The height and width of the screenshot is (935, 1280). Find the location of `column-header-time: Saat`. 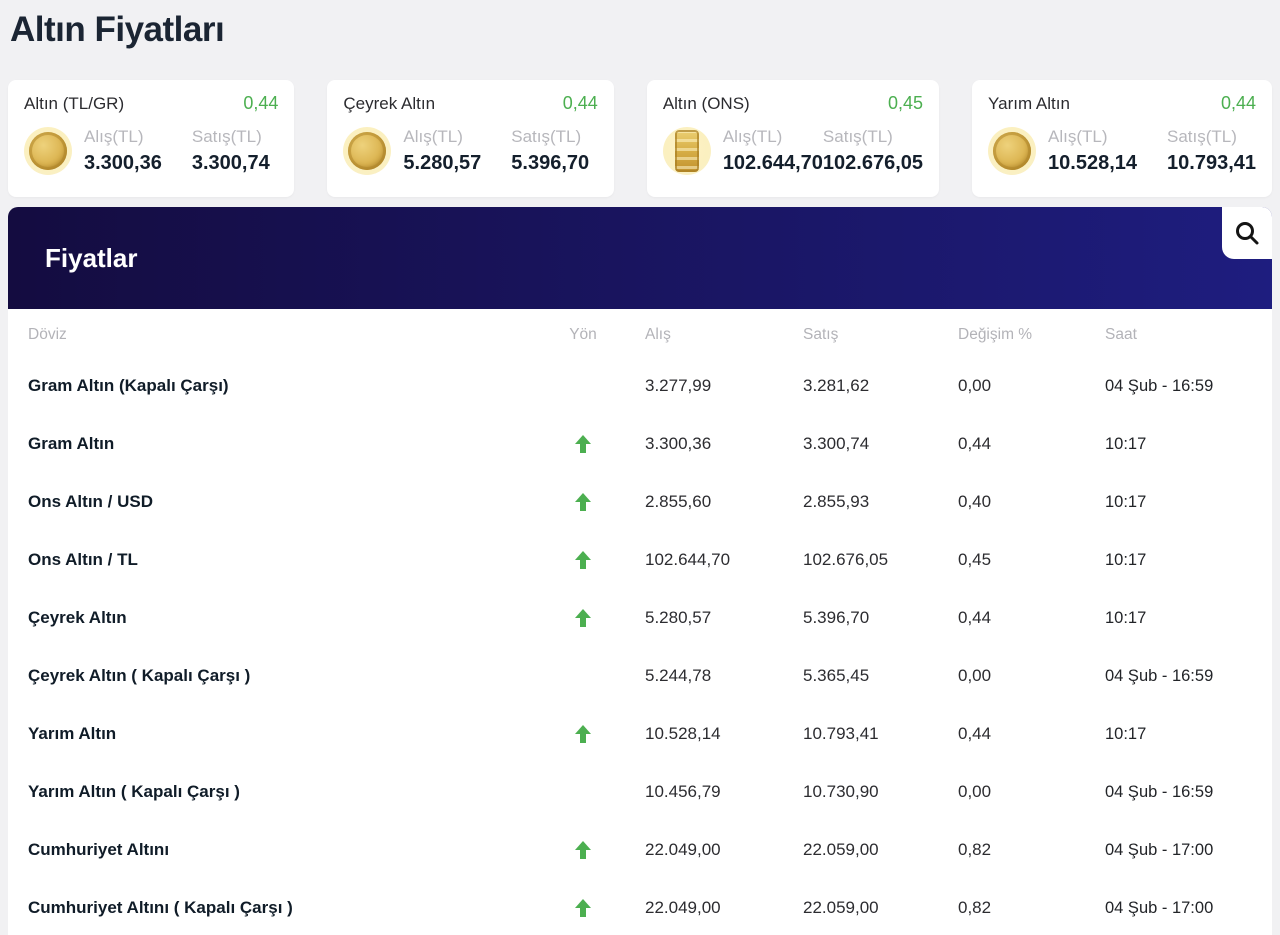

column-header-time: Saat is located at coordinates (1121, 334).